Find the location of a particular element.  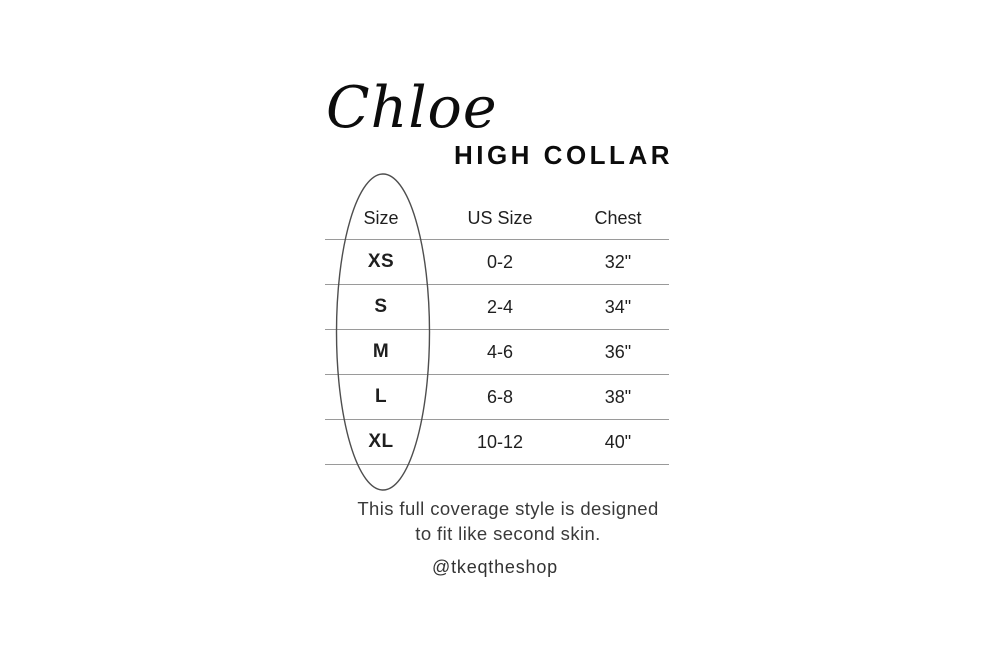

cell-chest: 34" is located at coordinates (618, 306).